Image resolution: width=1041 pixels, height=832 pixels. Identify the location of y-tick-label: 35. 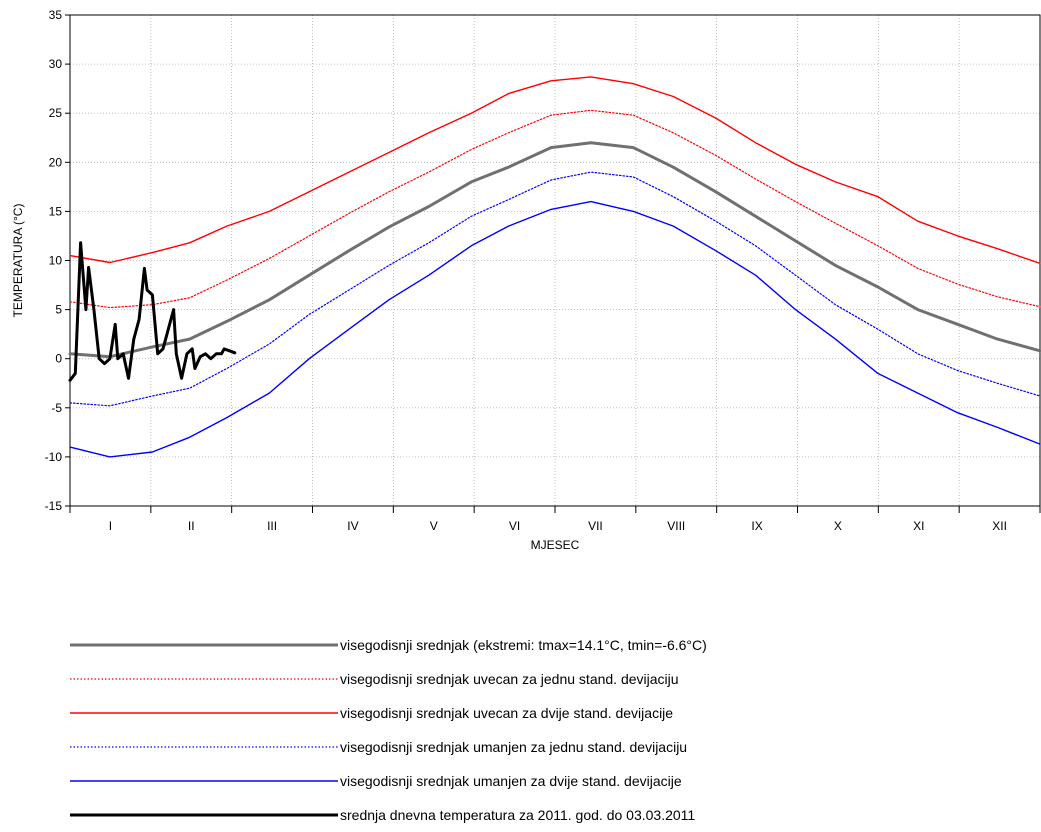
(56, 15).